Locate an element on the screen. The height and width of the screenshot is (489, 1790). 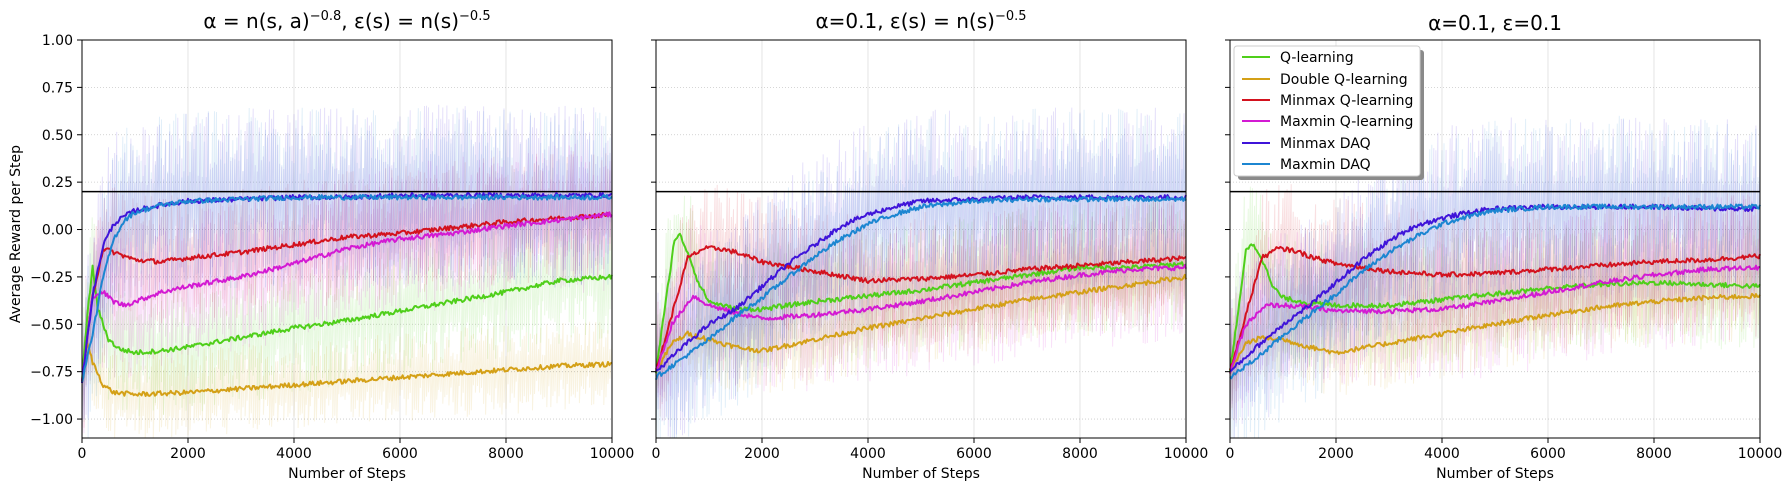
panel-3-x-tick-label: 10000 is located at coordinates (1760, 454).